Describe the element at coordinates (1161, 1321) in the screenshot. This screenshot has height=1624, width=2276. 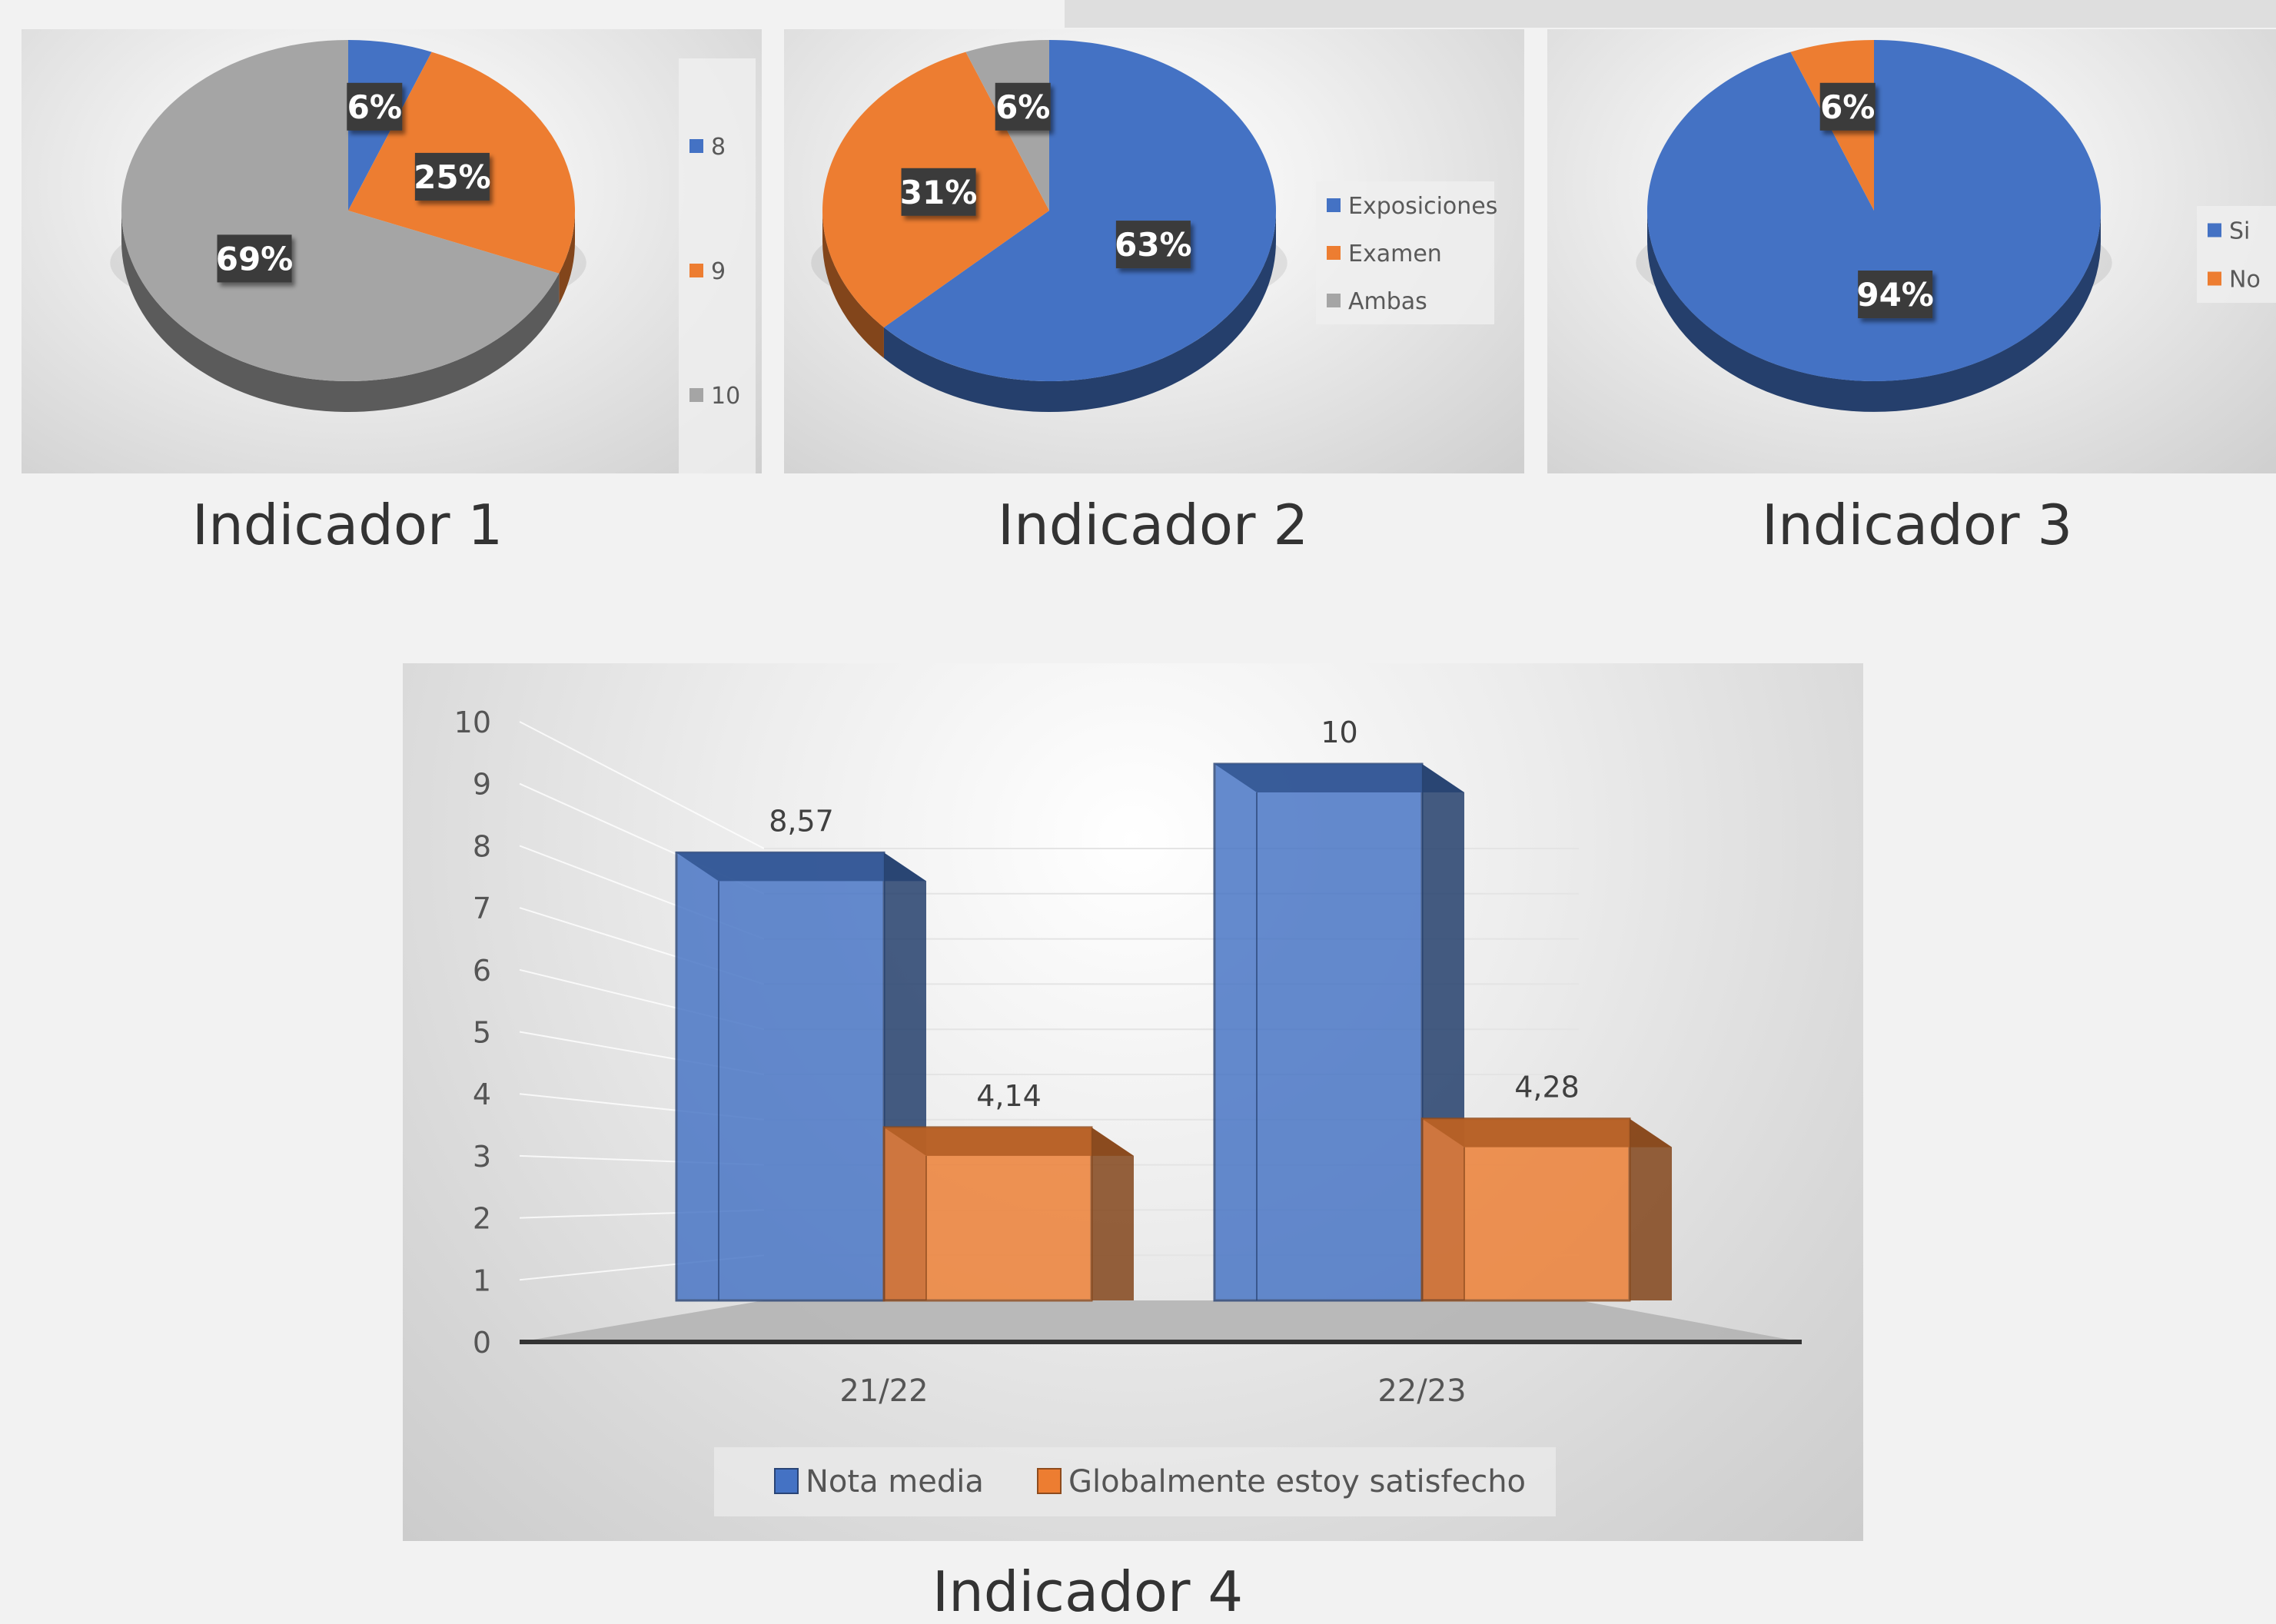
I see `chart-floor` at that location.